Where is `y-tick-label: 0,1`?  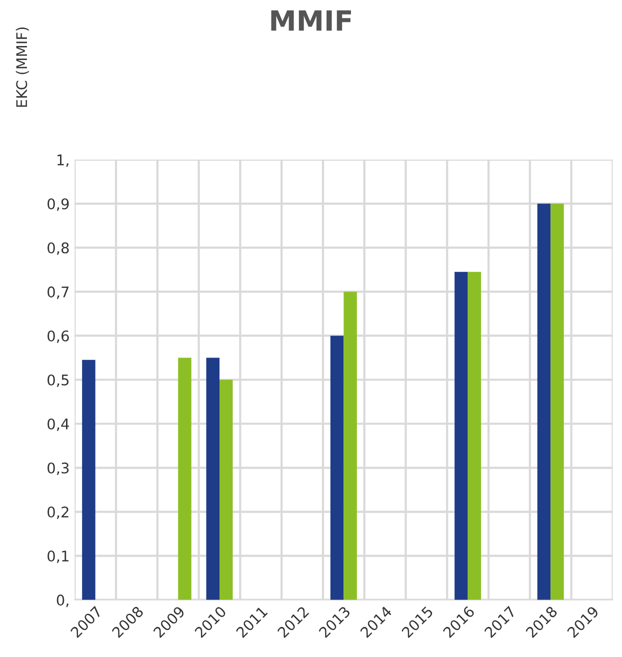 y-tick-label: 0,1 is located at coordinates (58, 557).